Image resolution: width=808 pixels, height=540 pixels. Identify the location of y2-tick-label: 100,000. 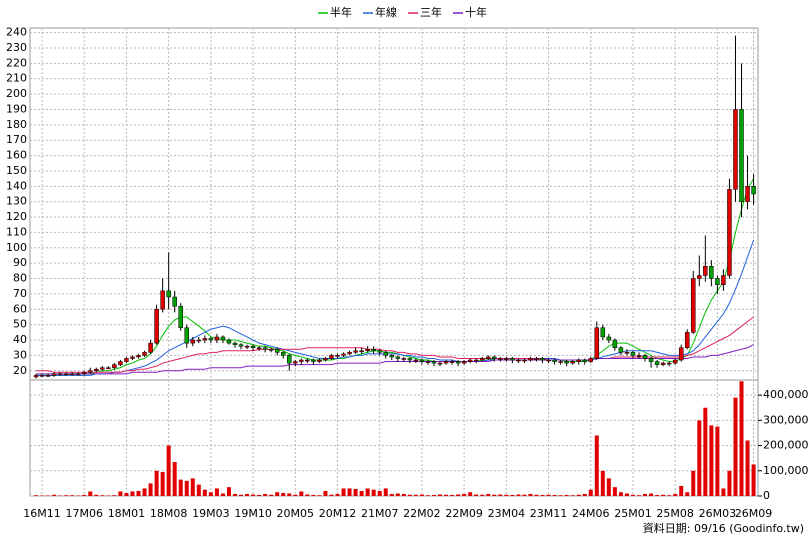
(785, 470).